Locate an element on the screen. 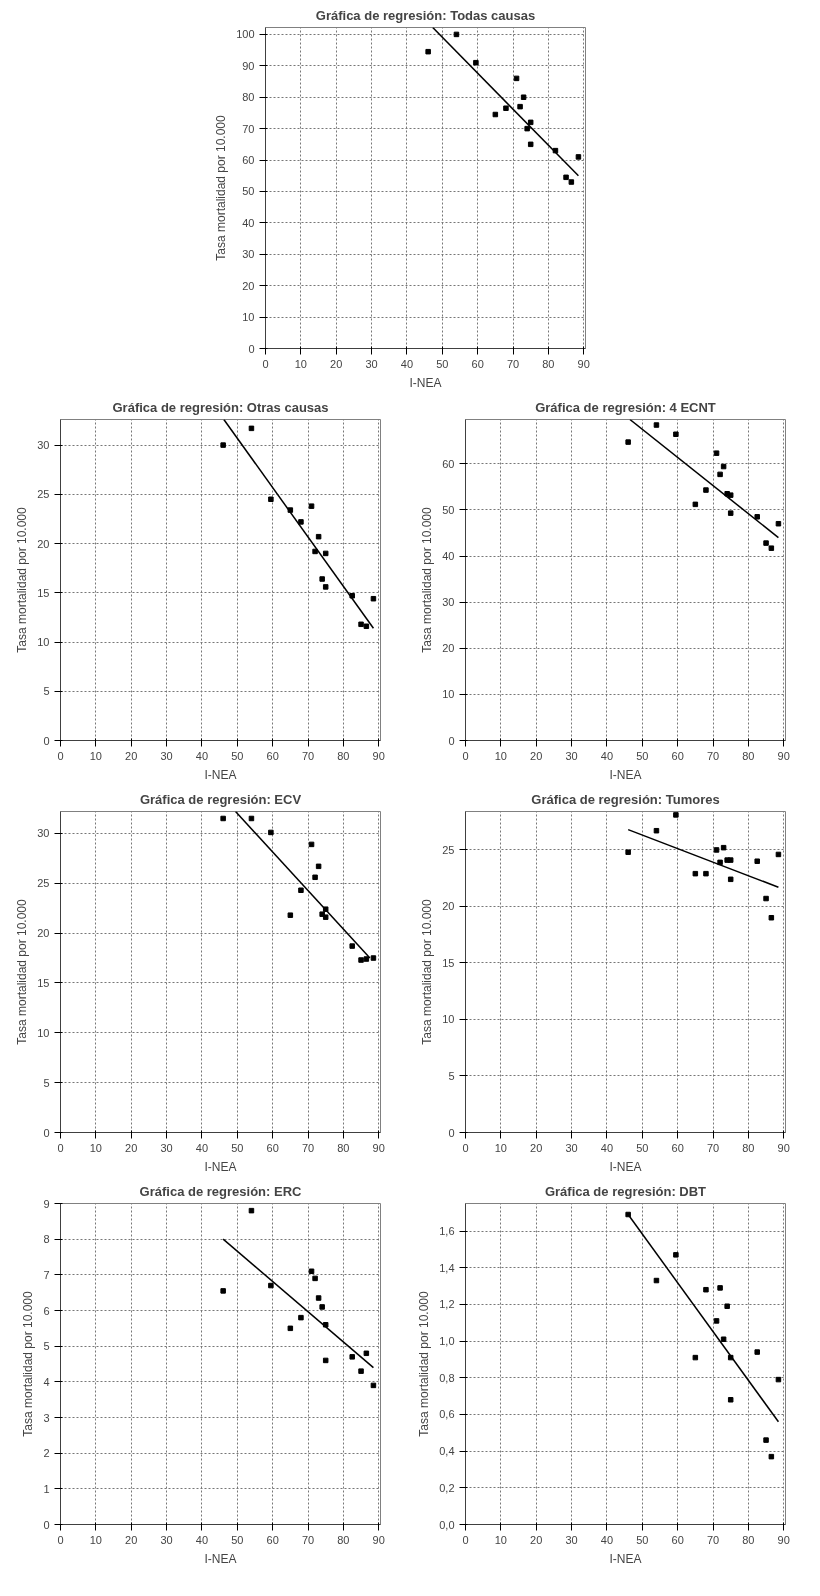 Image resolution: width=820 pixels, height=1596 pixels. y-tick-label: 0,4 is located at coordinates (447, 1451).